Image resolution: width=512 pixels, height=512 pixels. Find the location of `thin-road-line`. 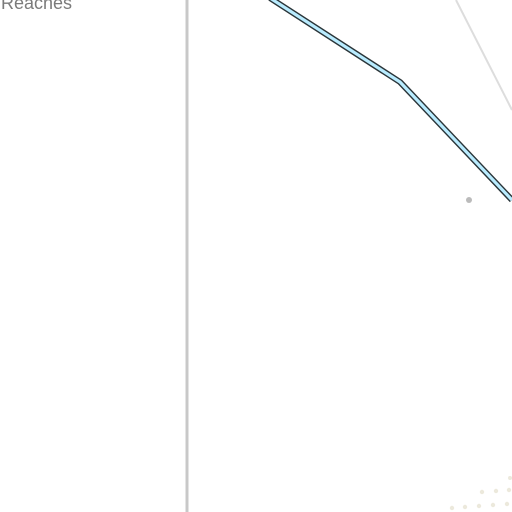

thin-road-line is located at coordinates (483, 55).